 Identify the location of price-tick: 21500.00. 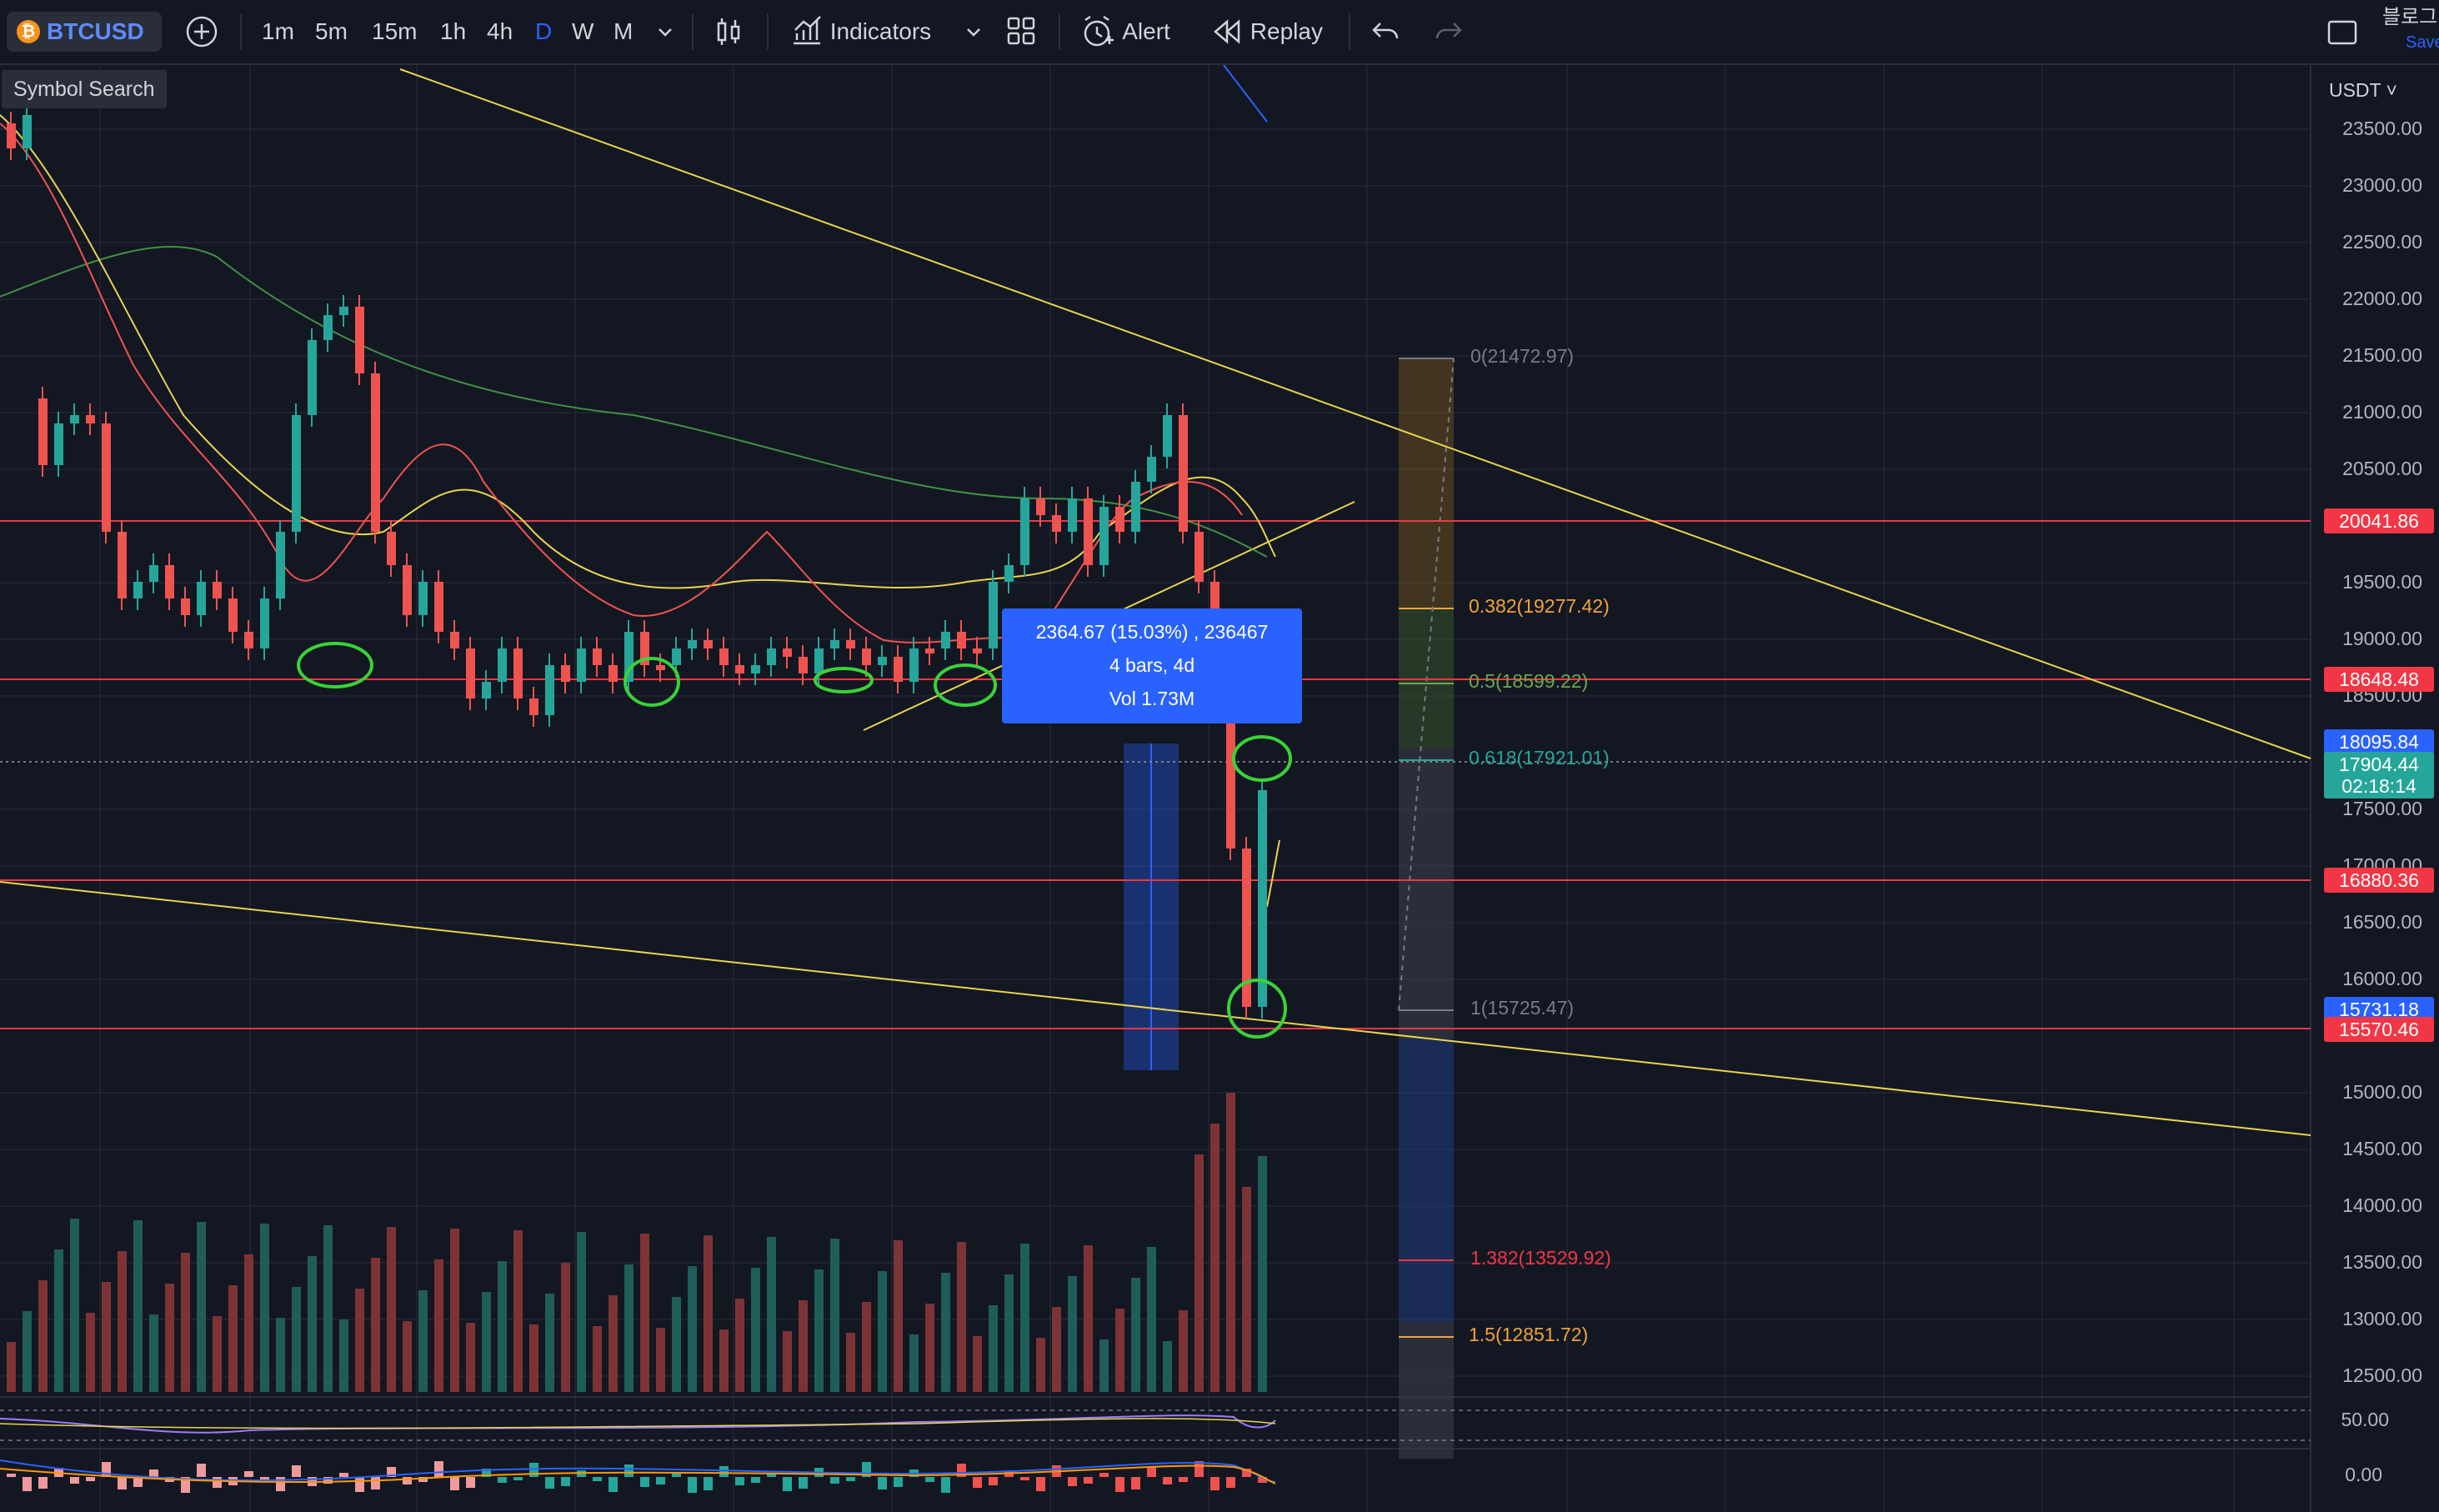
(2382, 355).